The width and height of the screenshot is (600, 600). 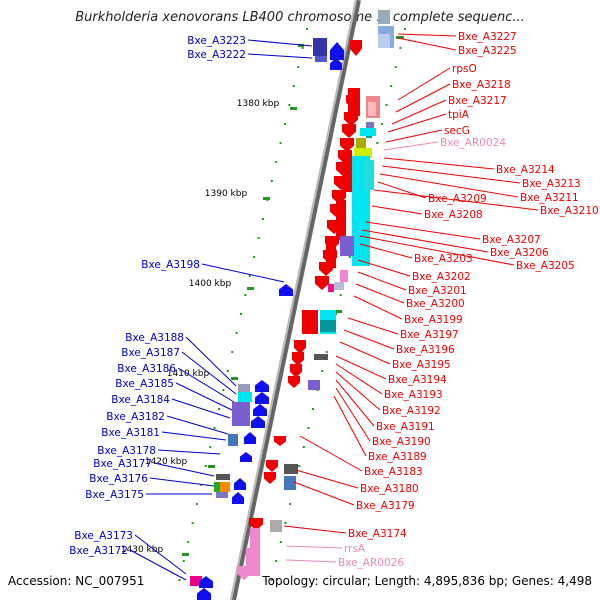 What do you see at coordinates (413, 395) in the screenshot?
I see `gene-label-right: Bxe_A3193` at bounding box center [413, 395].